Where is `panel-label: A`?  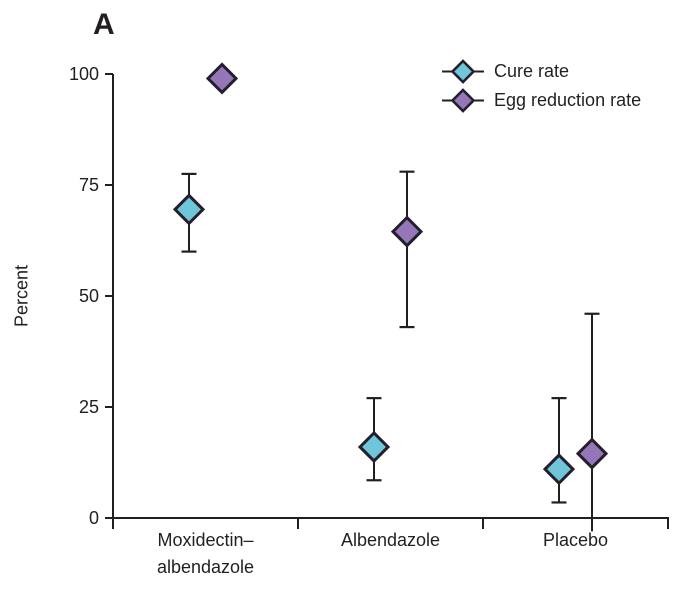
panel-label: A is located at coordinates (104, 24).